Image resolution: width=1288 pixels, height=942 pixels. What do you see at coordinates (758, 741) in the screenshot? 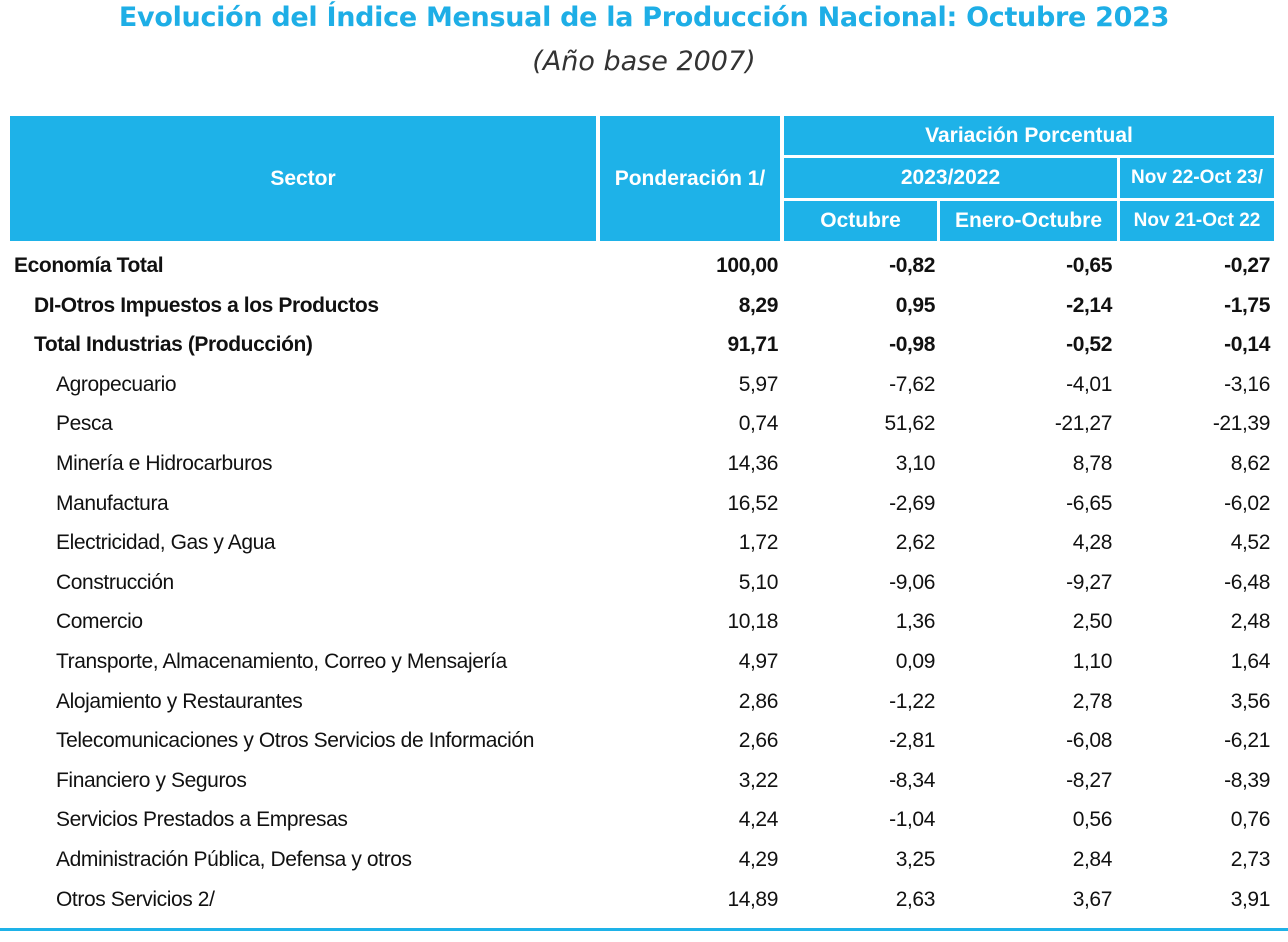
I see `ponderacion-cell: 2,66` at bounding box center [758, 741].